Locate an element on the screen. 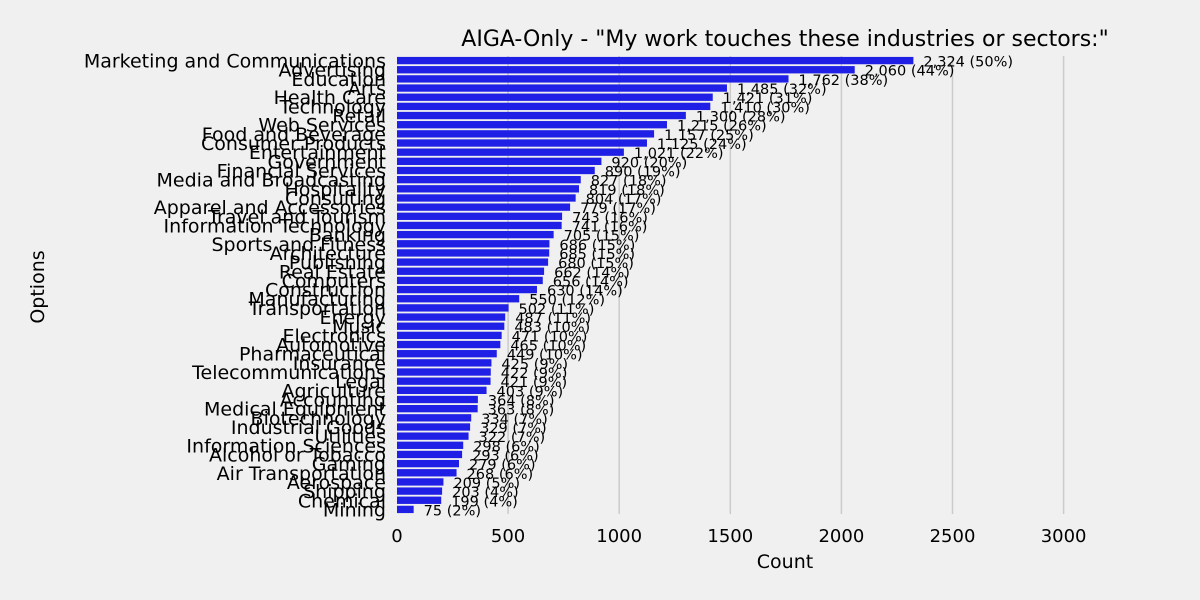  category-label: Transportation is located at coordinates (317, 309).